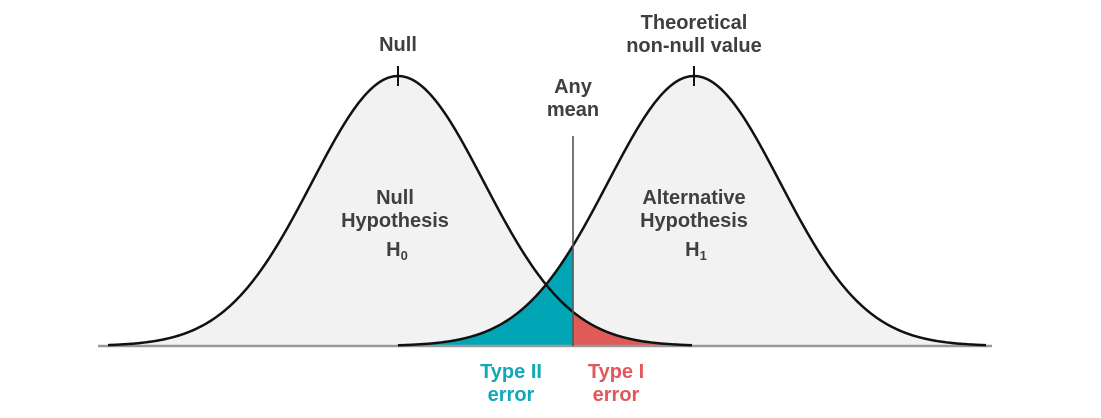  I want to click on type-ii-error-label-line1: Type II, so click(511, 372).